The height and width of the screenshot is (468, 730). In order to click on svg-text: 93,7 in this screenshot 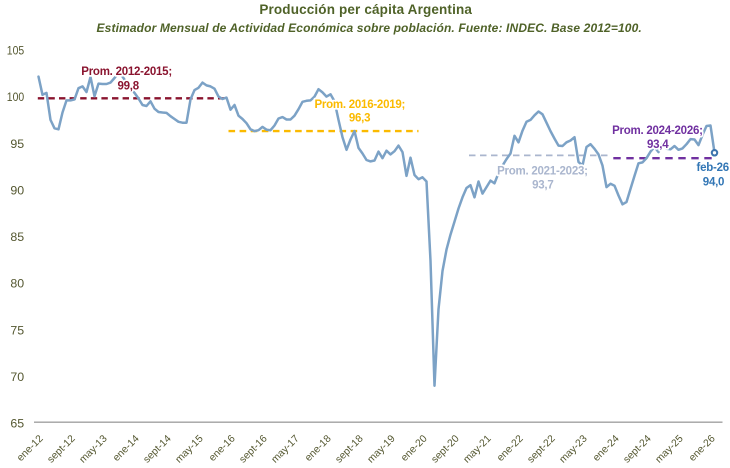, I will do `click(542, 186)`.